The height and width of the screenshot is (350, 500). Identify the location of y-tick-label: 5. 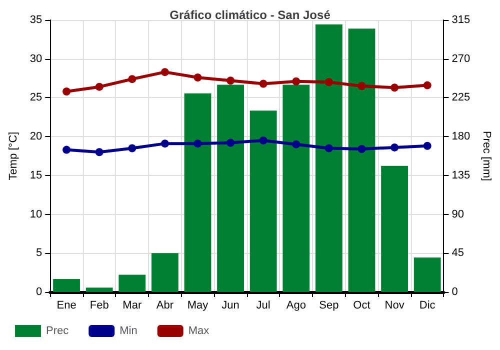
(39, 253).